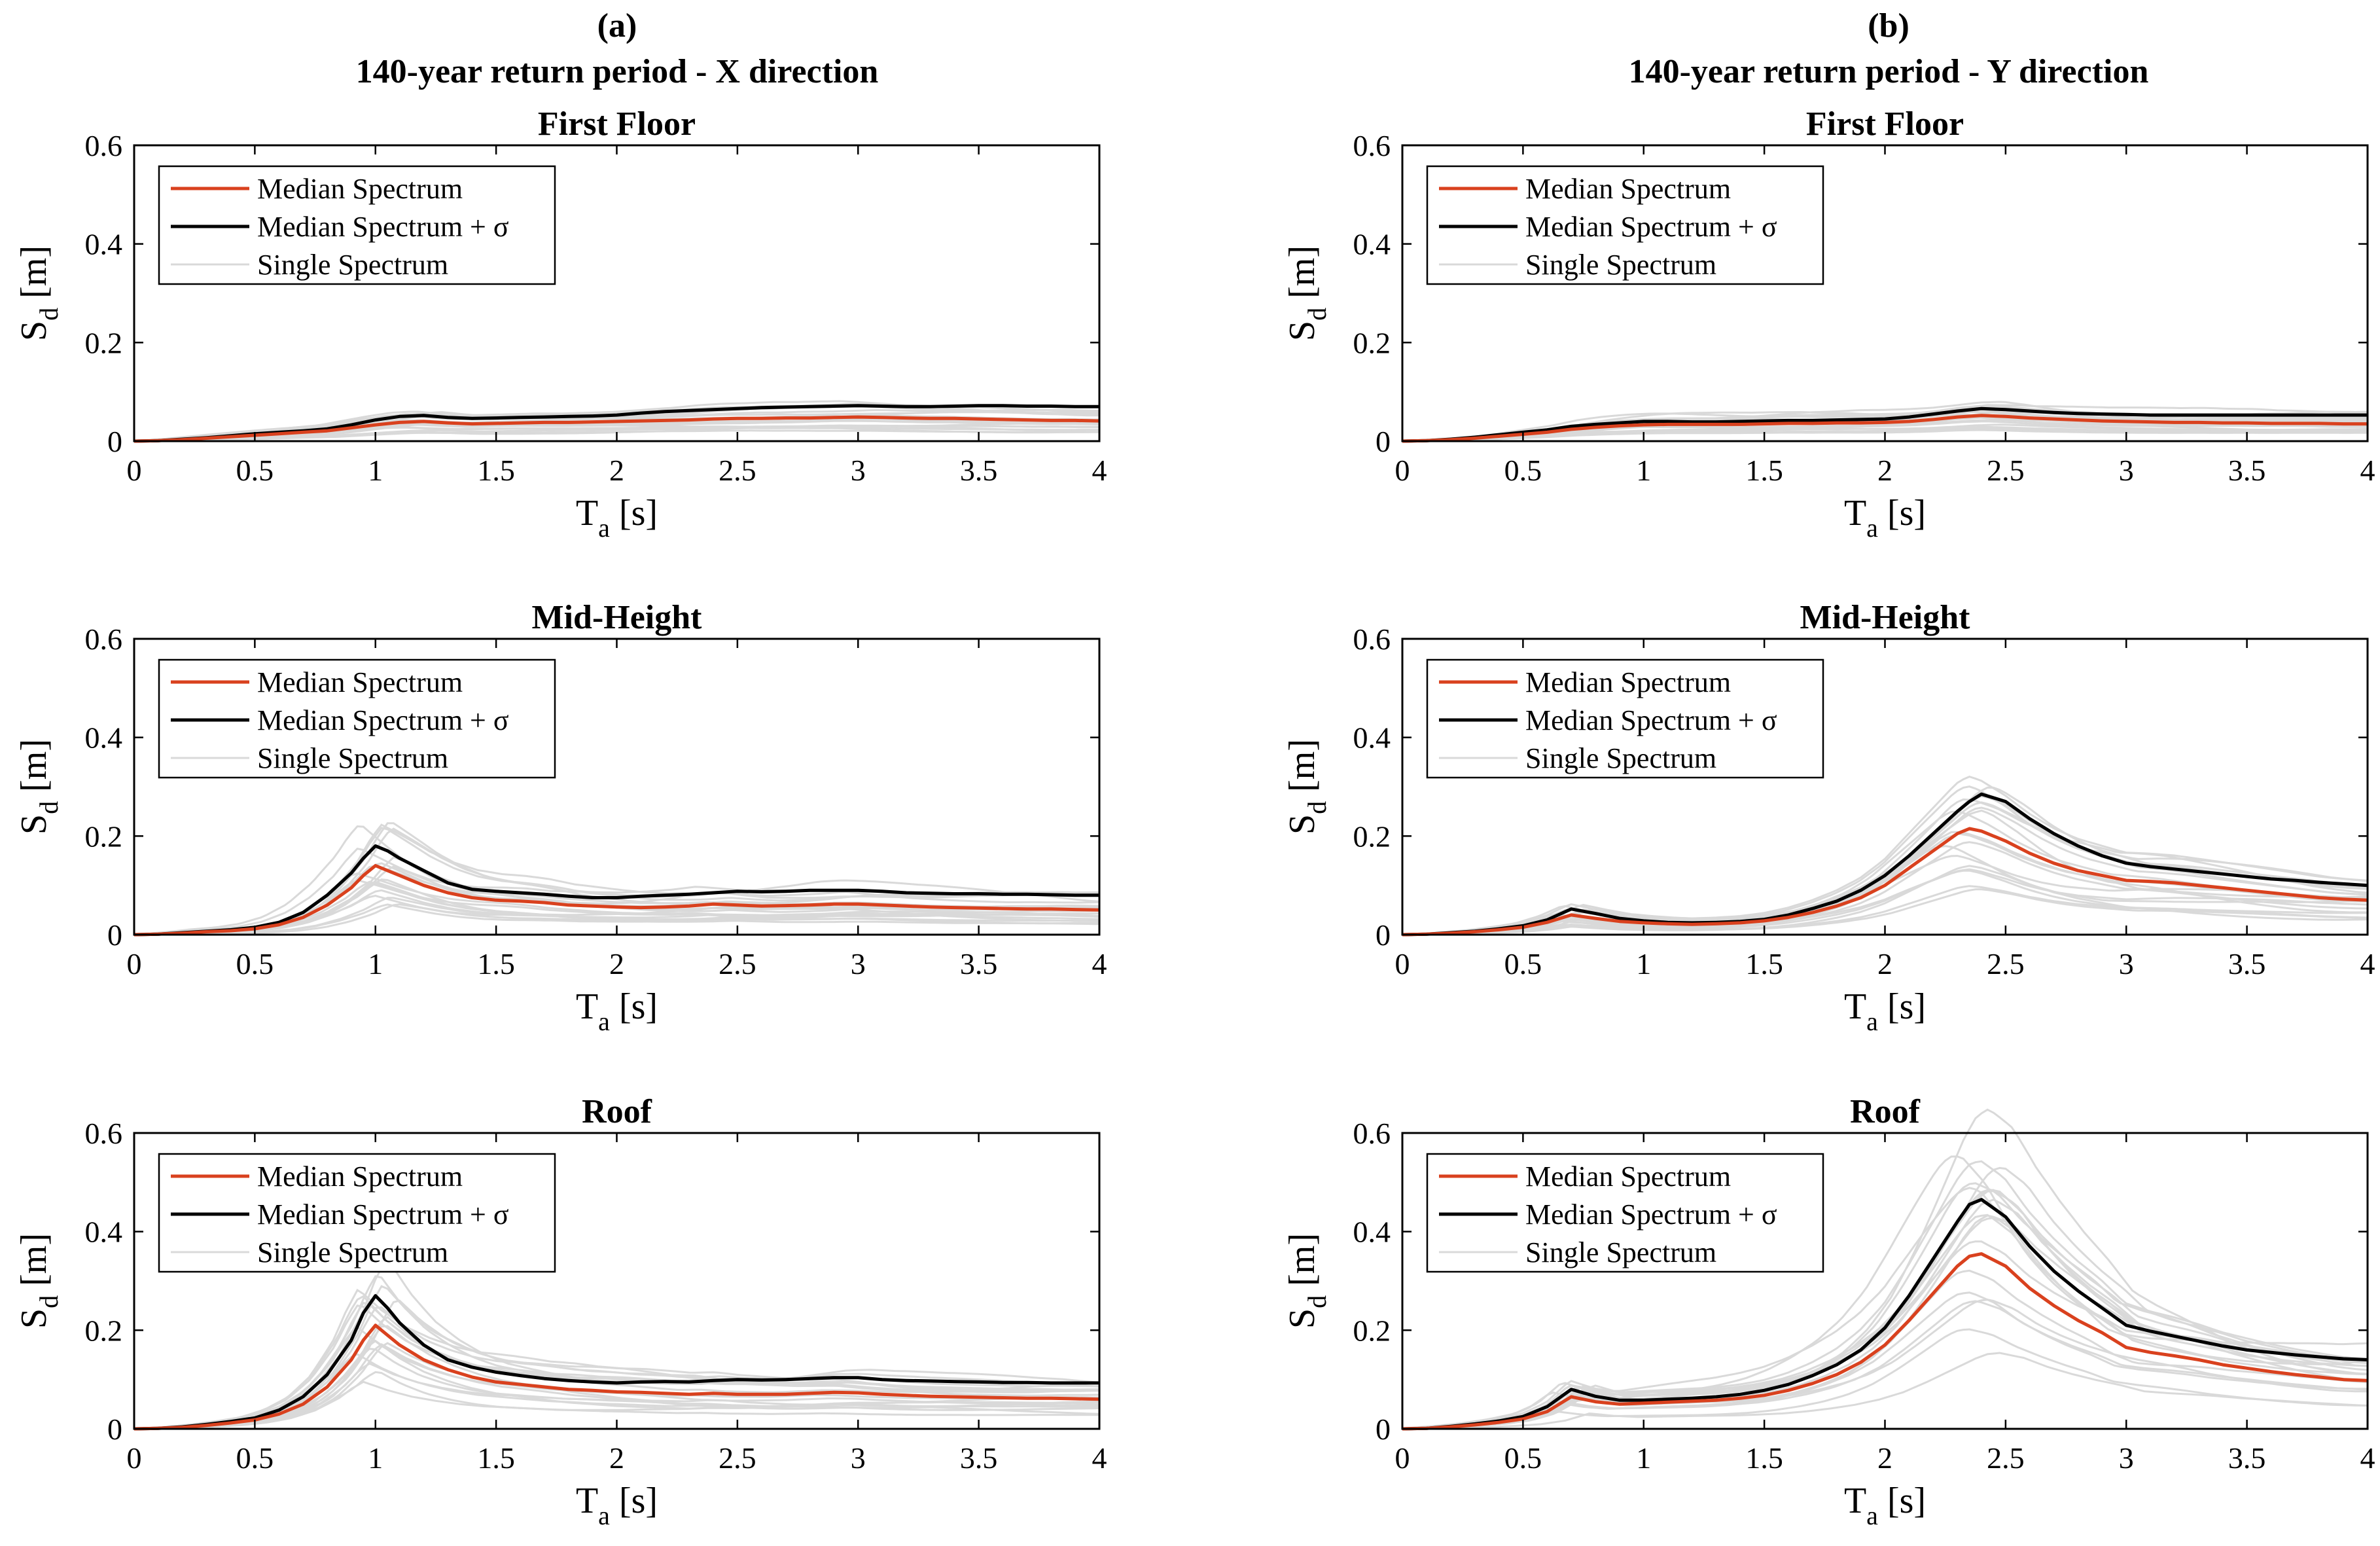 The image size is (2380, 1546). What do you see at coordinates (1889, 71) in the screenshot?
I see `column-b-title: 140-year return period - Y direction` at bounding box center [1889, 71].